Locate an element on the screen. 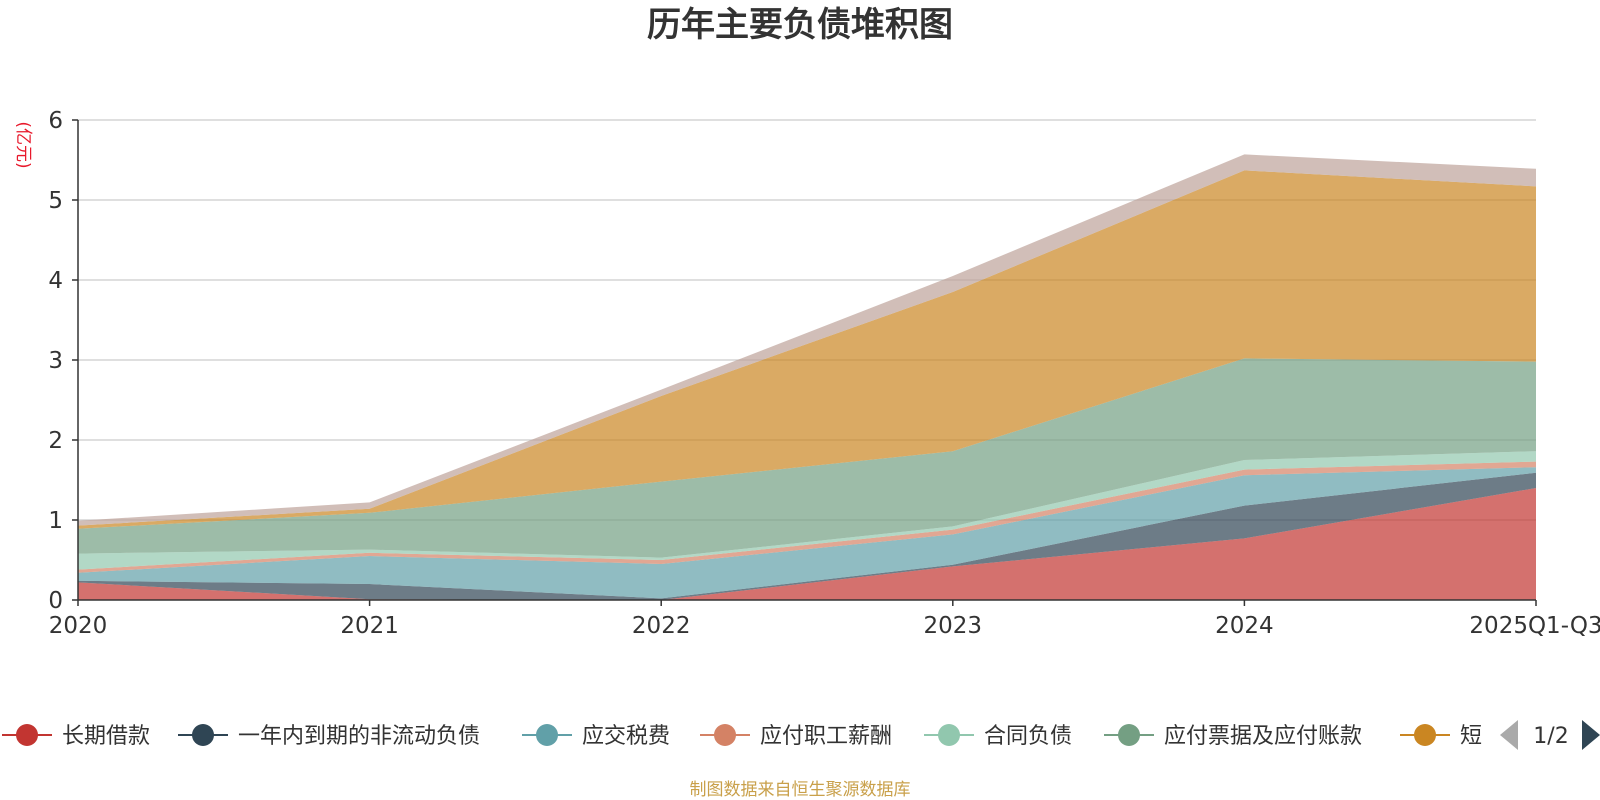 The height and width of the screenshot is (800, 1600). y-tick-label: 1 is located at coordinates (55, 521).